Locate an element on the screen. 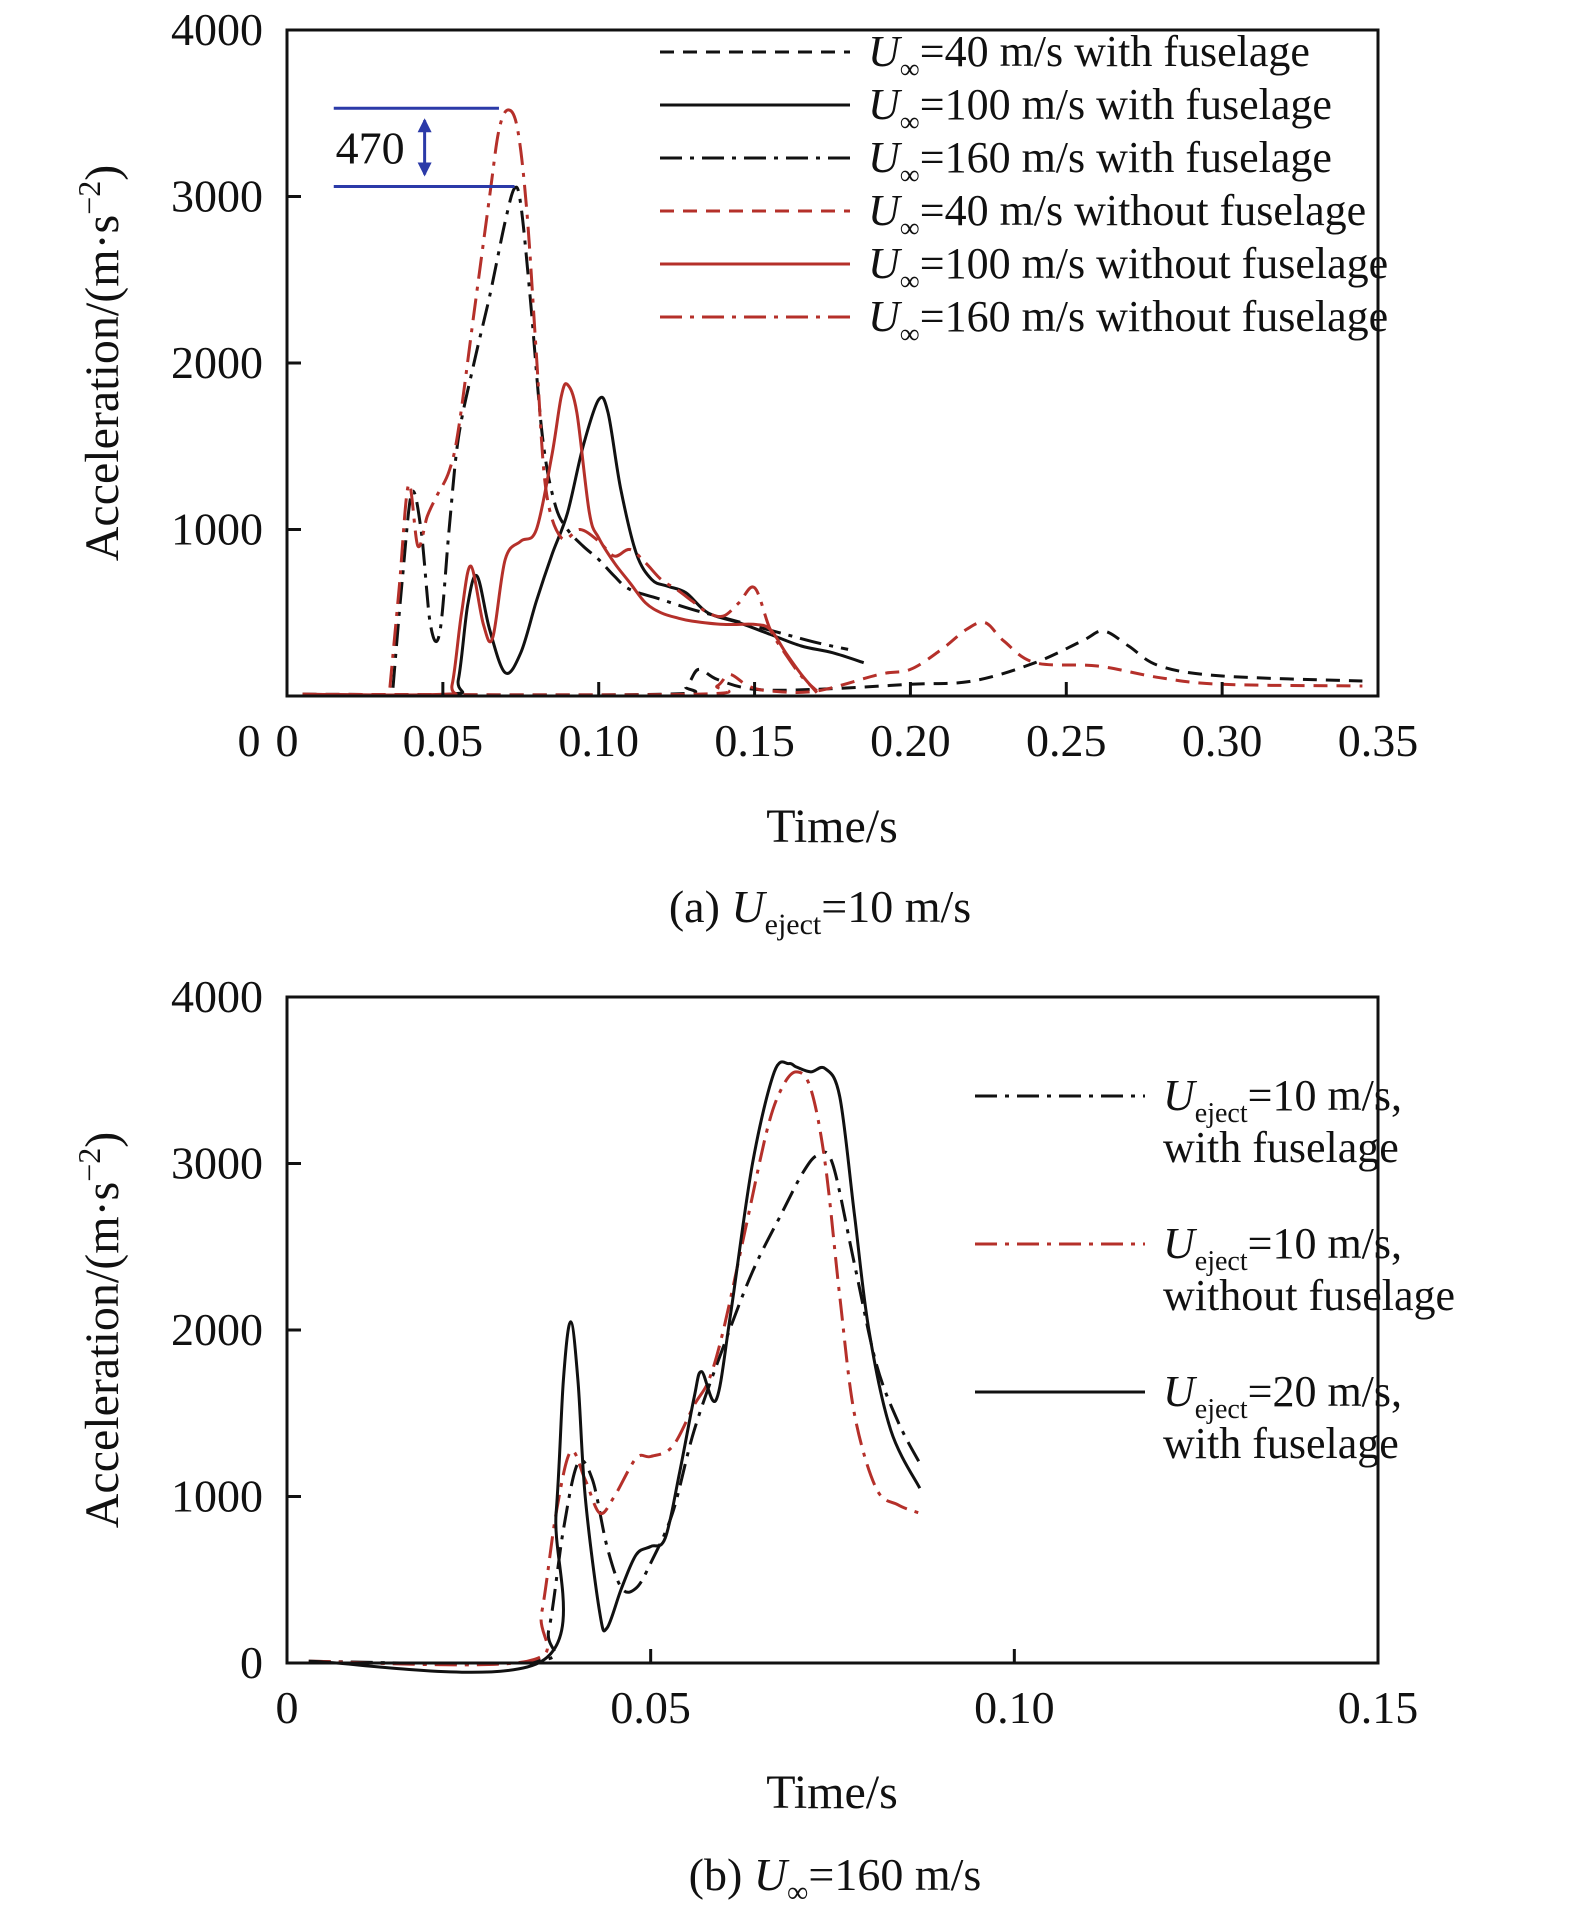 Image resolution: width=1575 pixels, height=1921 pixels. legend-entry-1: Ueject=10 m/s, is located at coordinates (1282, 1100).